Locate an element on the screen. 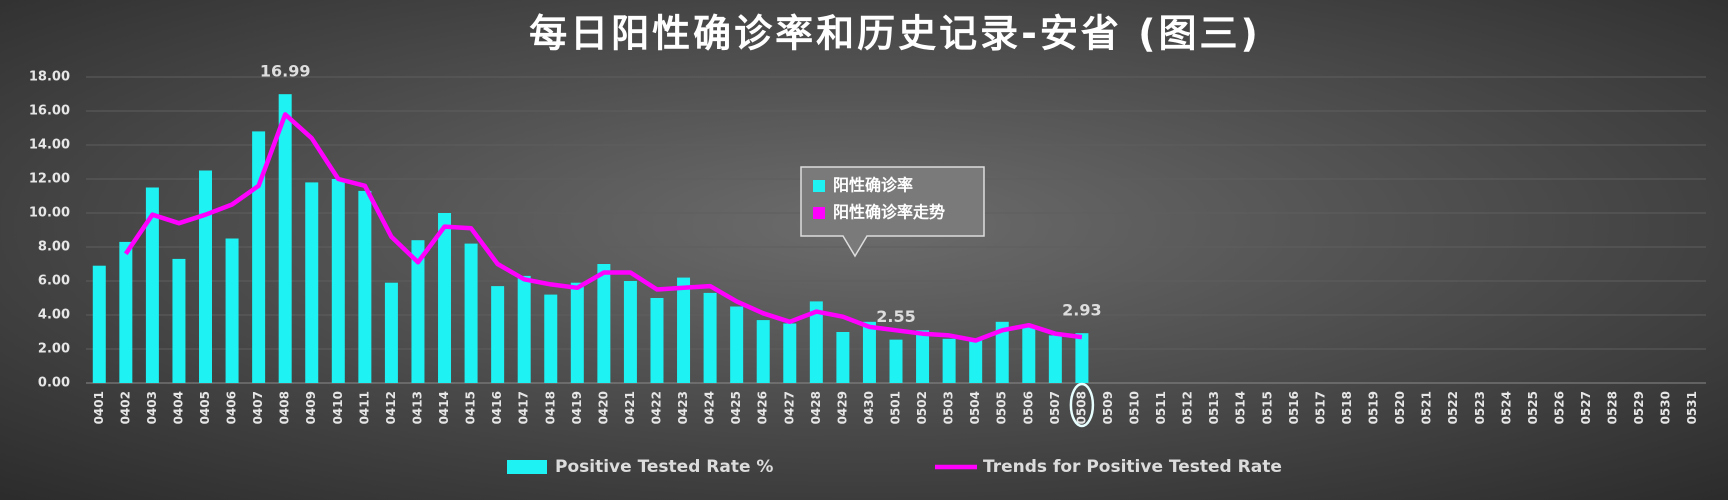 This screenshot has height=500, width=1728. legend-label: Positive Tested Rate % is located at coordinates (664, 467).